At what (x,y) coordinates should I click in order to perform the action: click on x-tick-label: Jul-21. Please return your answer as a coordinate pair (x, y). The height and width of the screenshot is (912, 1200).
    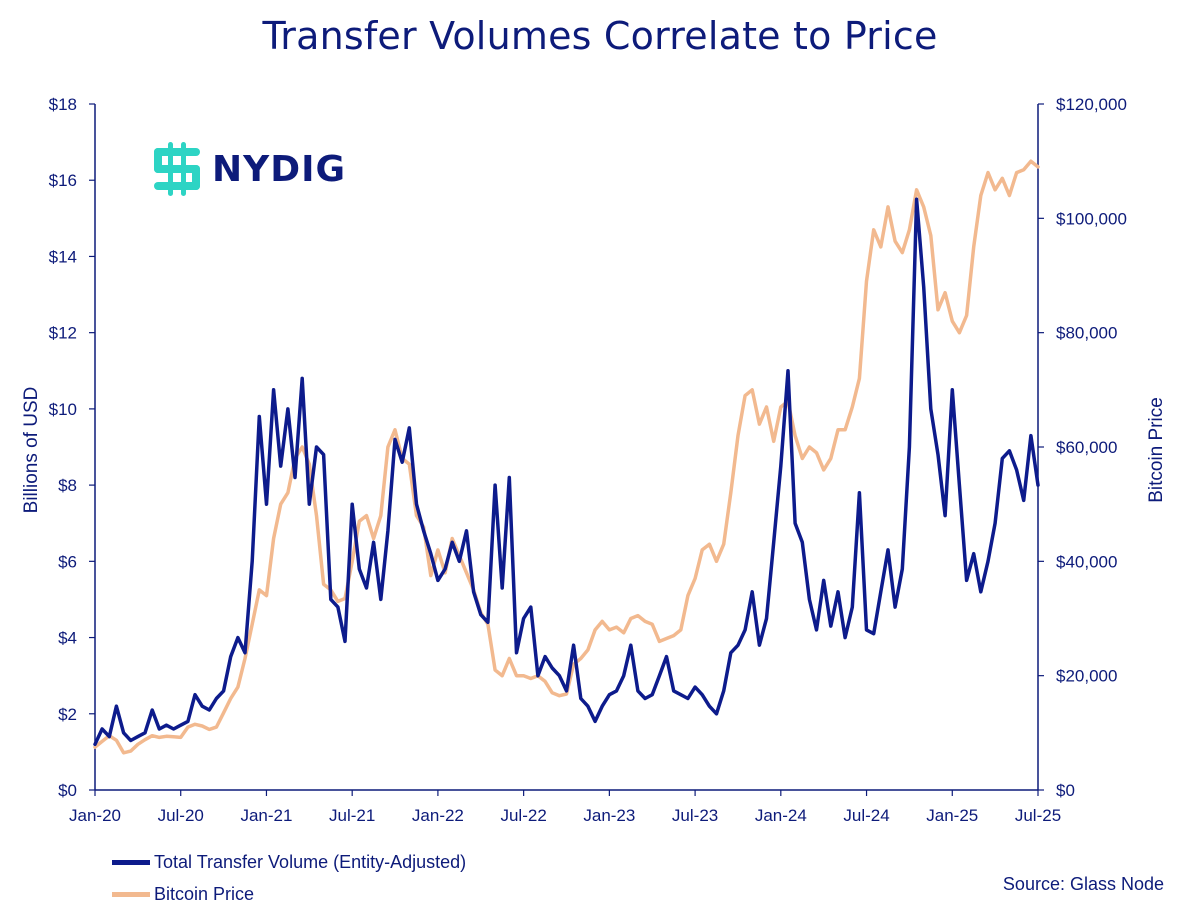
    Looking at the image, I should click on (352, 815).